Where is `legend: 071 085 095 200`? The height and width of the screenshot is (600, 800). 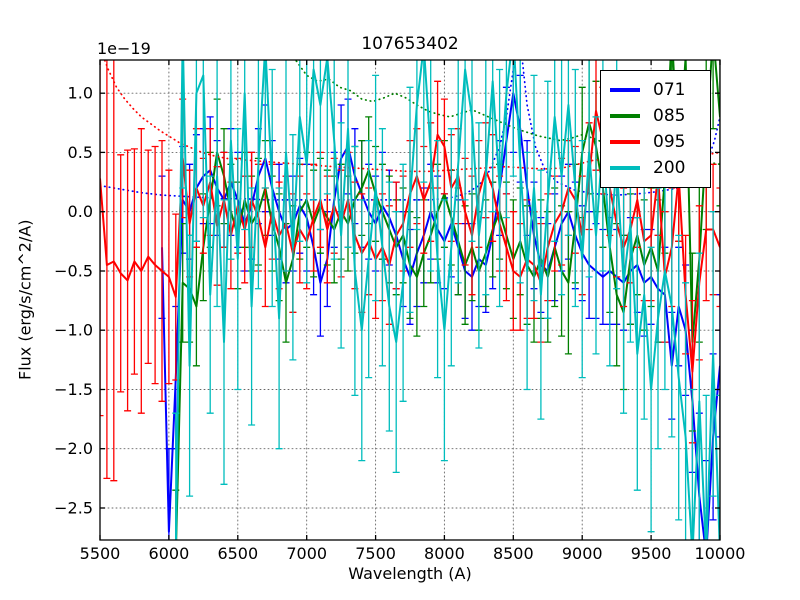 legend: 071 085 095 200 is located at coordinates (655, 129).